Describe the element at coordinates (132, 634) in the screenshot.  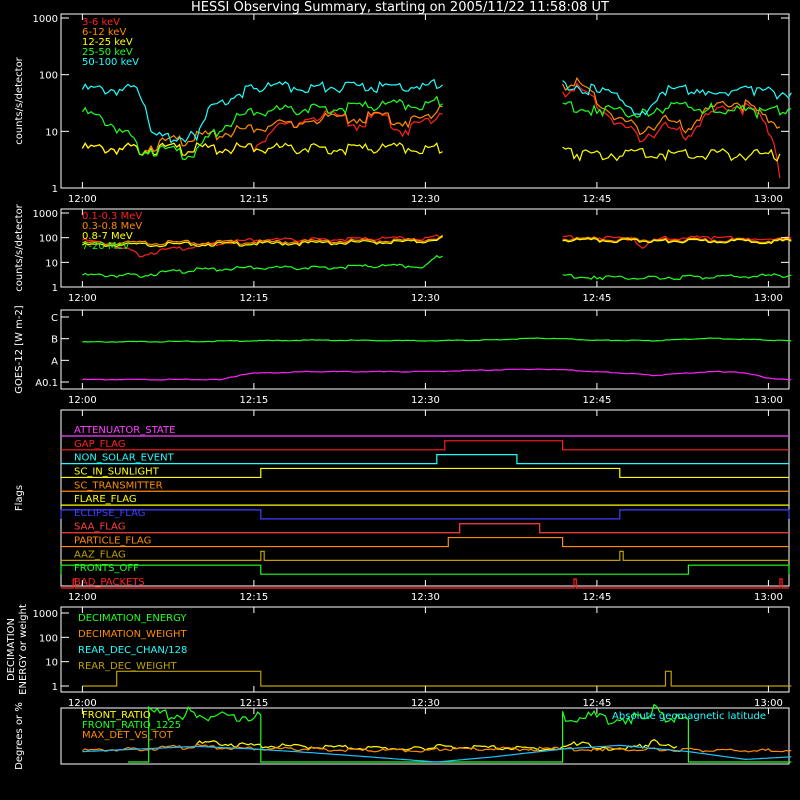
I see `p5-legend-entry: DECIMATION_WEIGHT` at that location.